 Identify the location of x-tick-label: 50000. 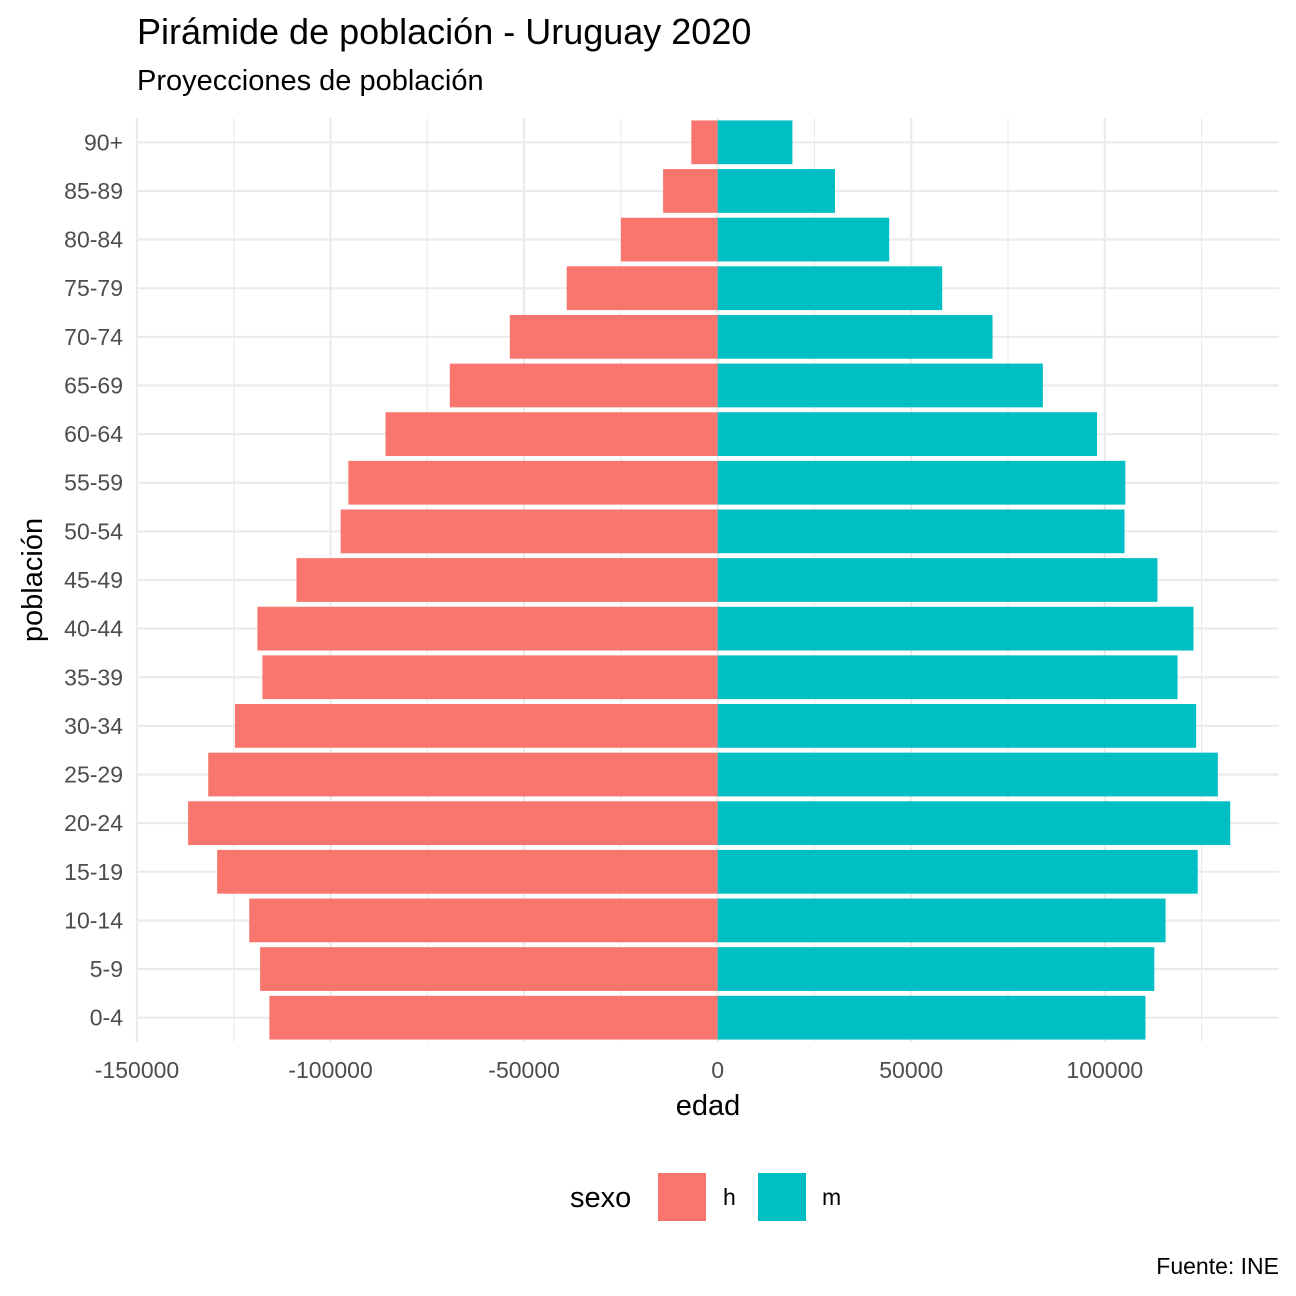
(911, 1070).